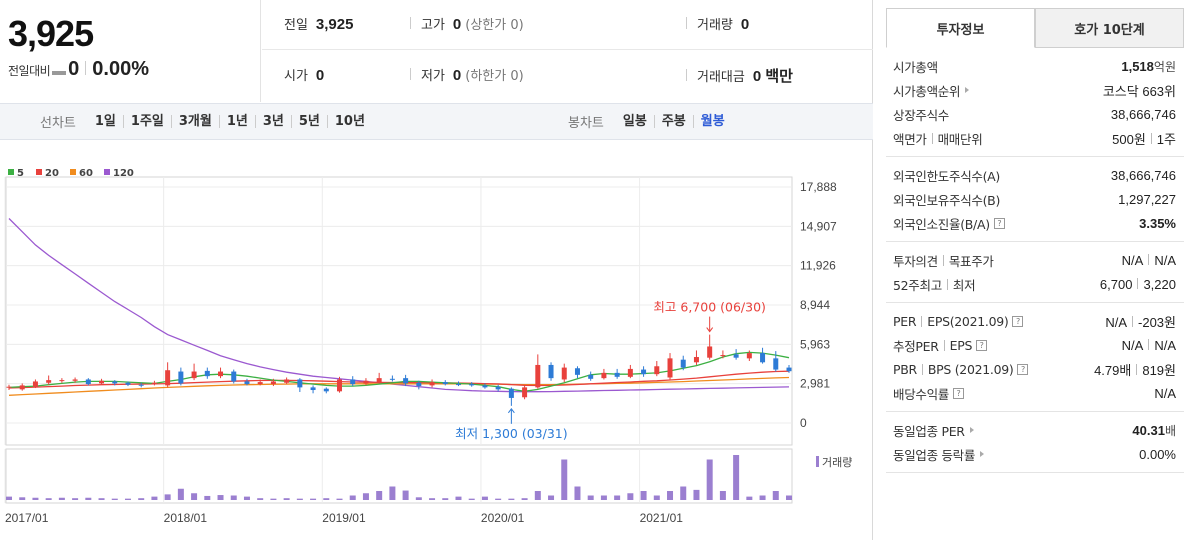 The width and height of the screenshot is (1198, 540). Describe the element at coordinates (916, 346) in the screenshot. I see `info-label-text: 추정PER` at that location.